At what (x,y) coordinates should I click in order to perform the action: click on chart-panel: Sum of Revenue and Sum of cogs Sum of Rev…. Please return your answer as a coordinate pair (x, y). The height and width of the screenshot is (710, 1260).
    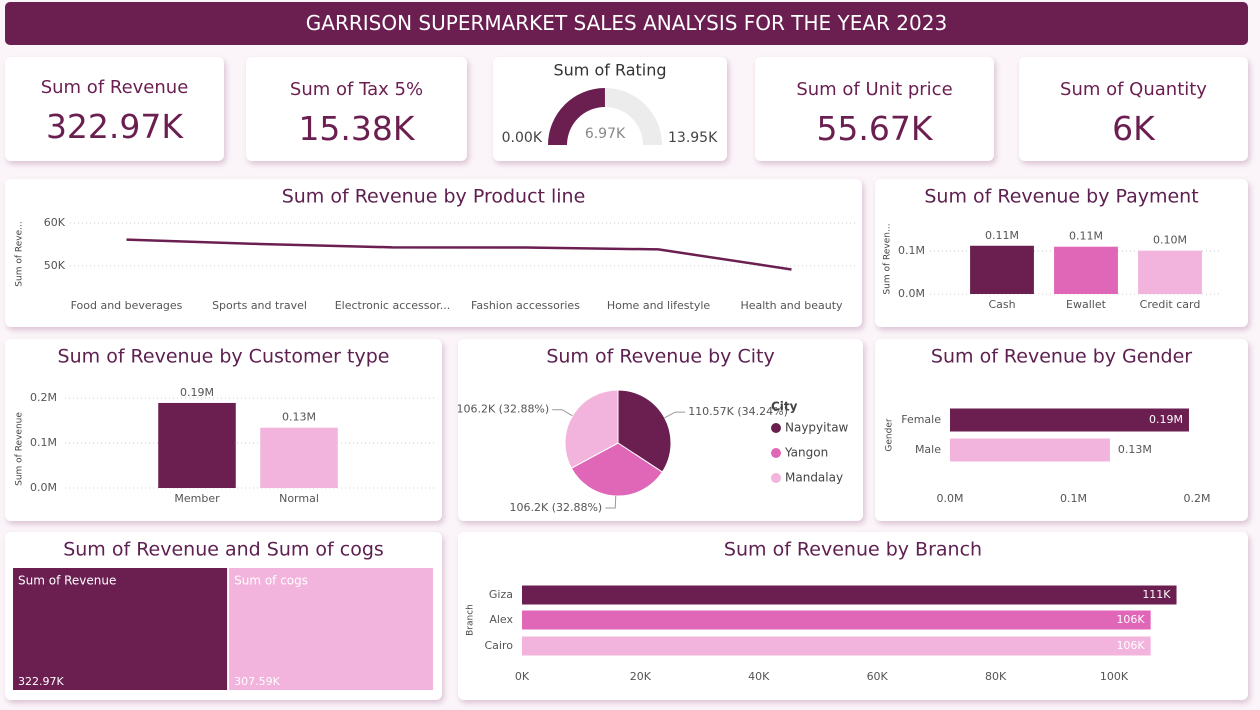
    Looking at the image, I should click on (223, 616).